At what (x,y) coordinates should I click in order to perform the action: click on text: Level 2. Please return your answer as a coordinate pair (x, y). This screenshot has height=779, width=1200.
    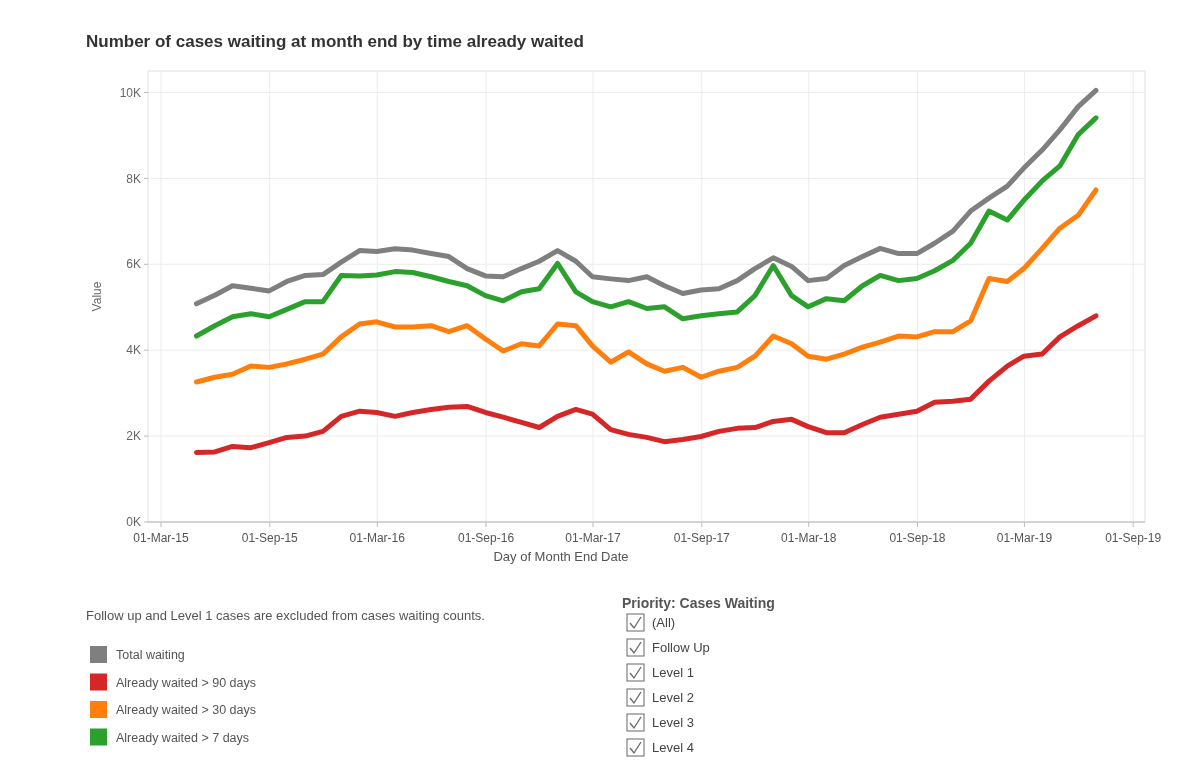
    Looking at the image, I should click on (673, 697).